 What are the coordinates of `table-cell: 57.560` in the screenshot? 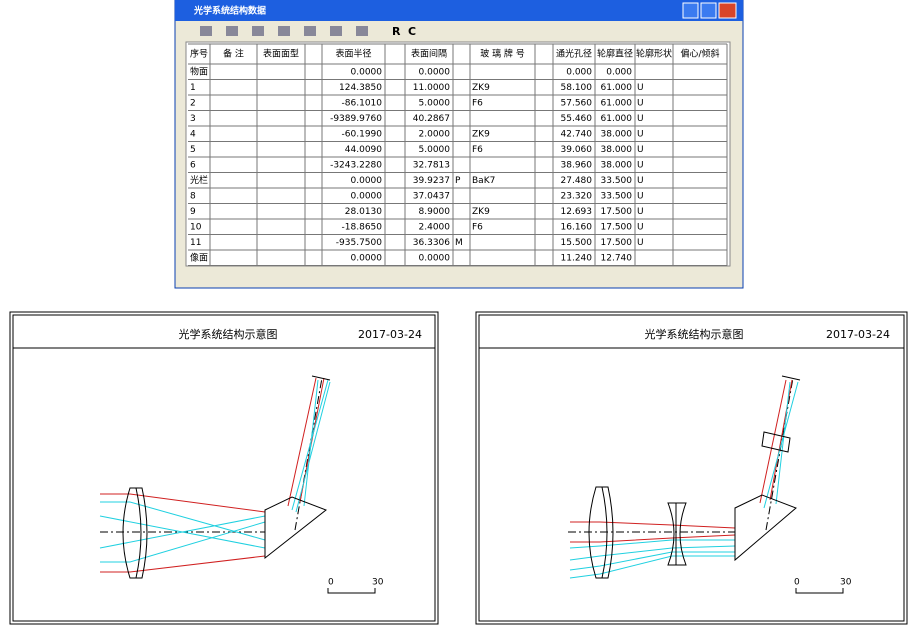 It's located at (577, 103).